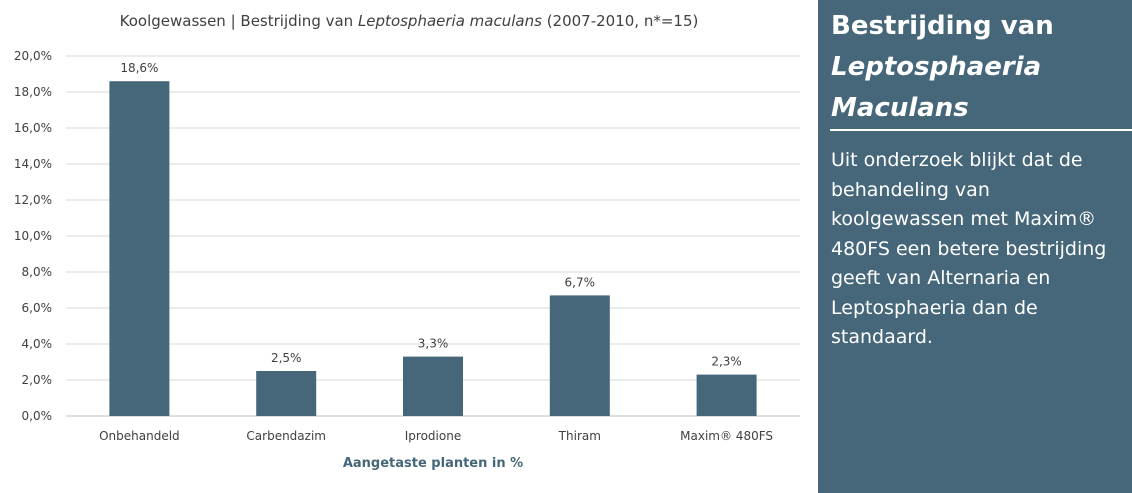  What do you see at coordinates (433, 436) in the screenshot?
I see `x-tick-label: Iprodione` at bounding box center [433, 436].